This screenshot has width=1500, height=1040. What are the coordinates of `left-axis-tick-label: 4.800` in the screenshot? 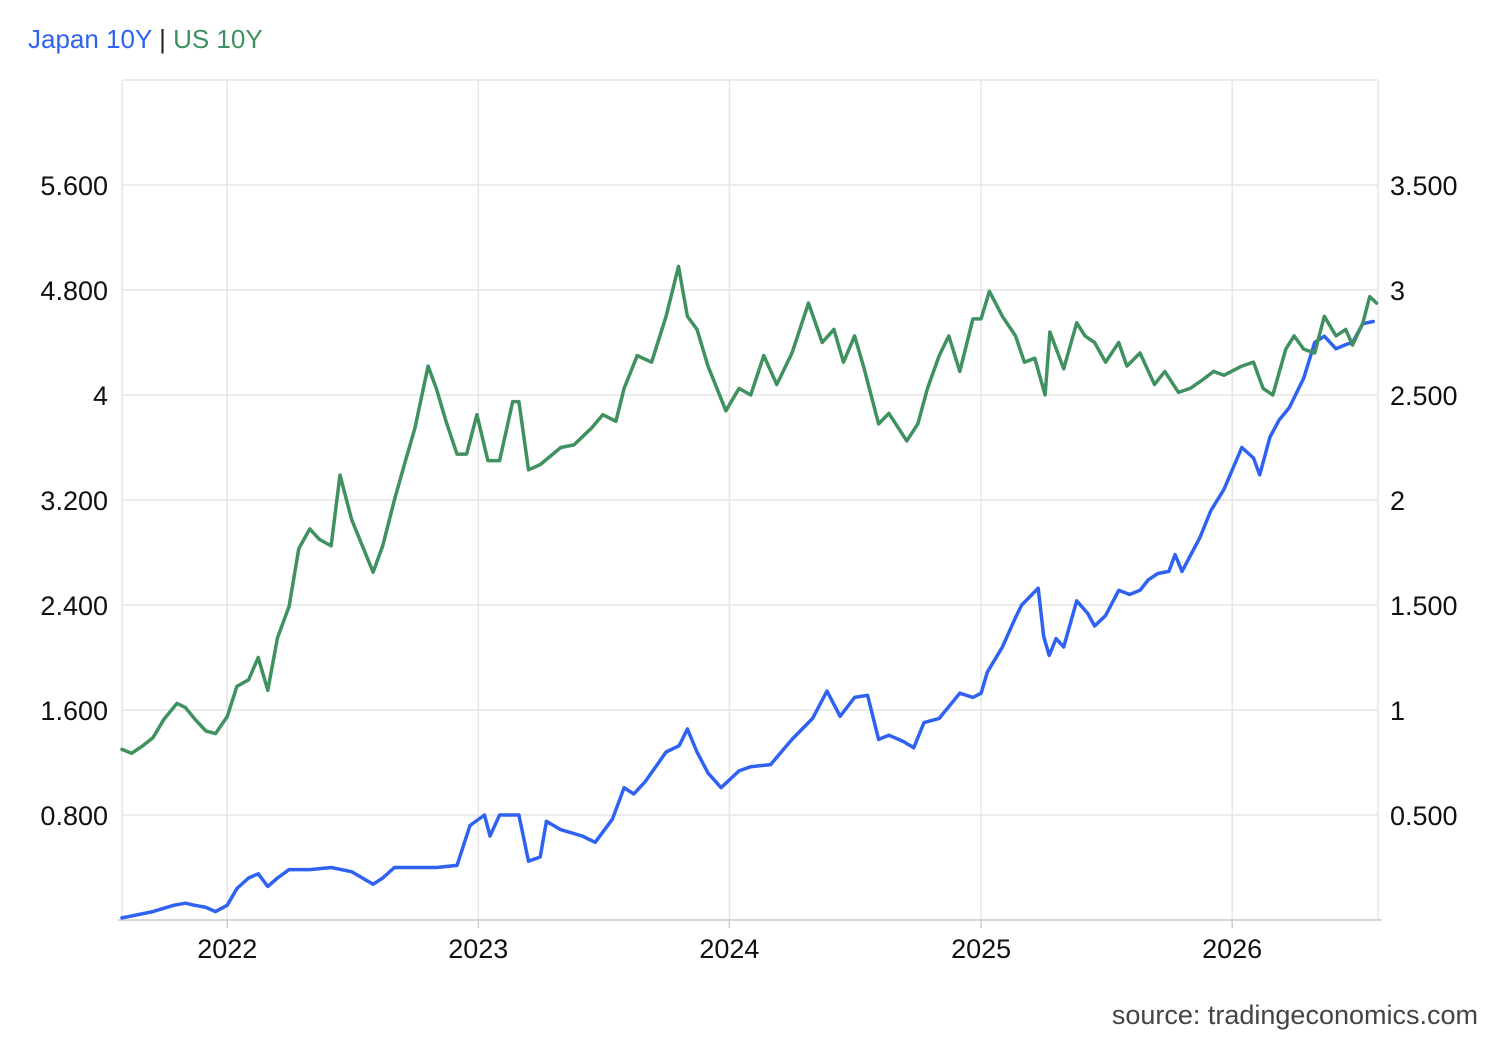 It's located at (74, 291).